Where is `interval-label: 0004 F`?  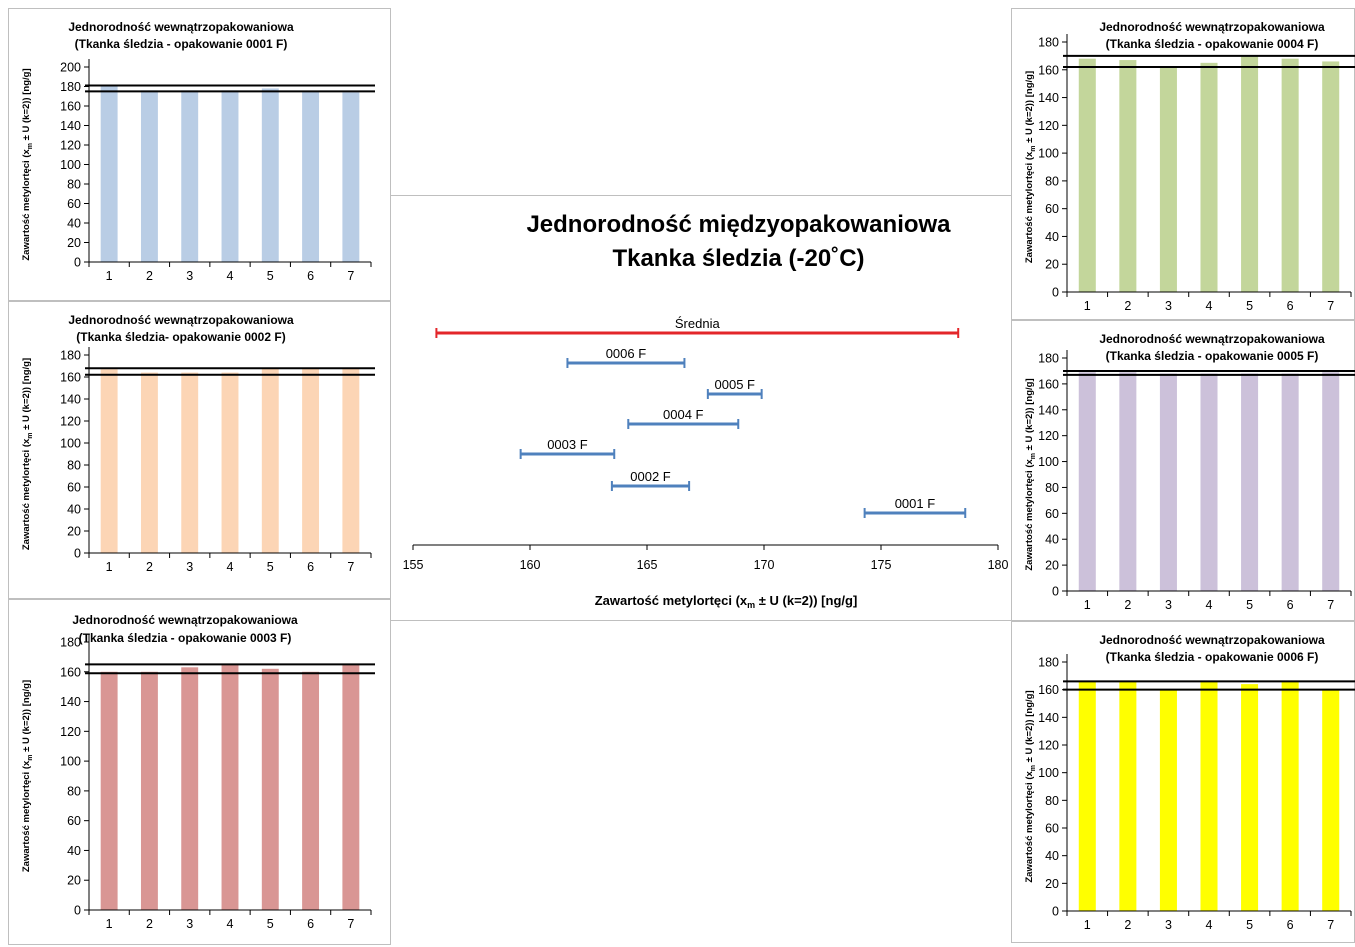 interval-label: 0004 F is located at coordinates (683, 414).